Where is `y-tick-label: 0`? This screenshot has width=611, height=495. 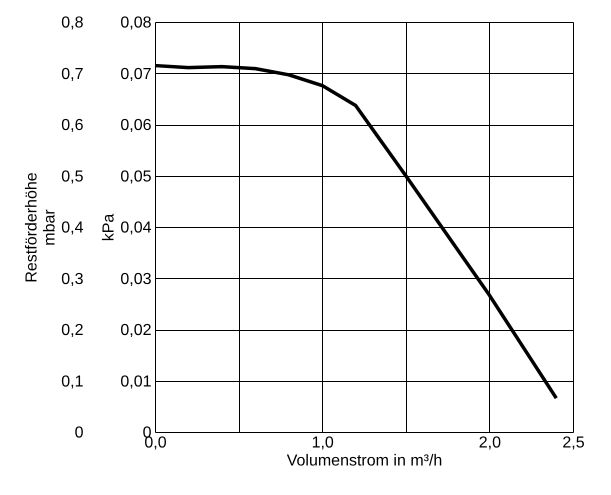
y-tick-label: 0 is located at coordinates (79, 433).